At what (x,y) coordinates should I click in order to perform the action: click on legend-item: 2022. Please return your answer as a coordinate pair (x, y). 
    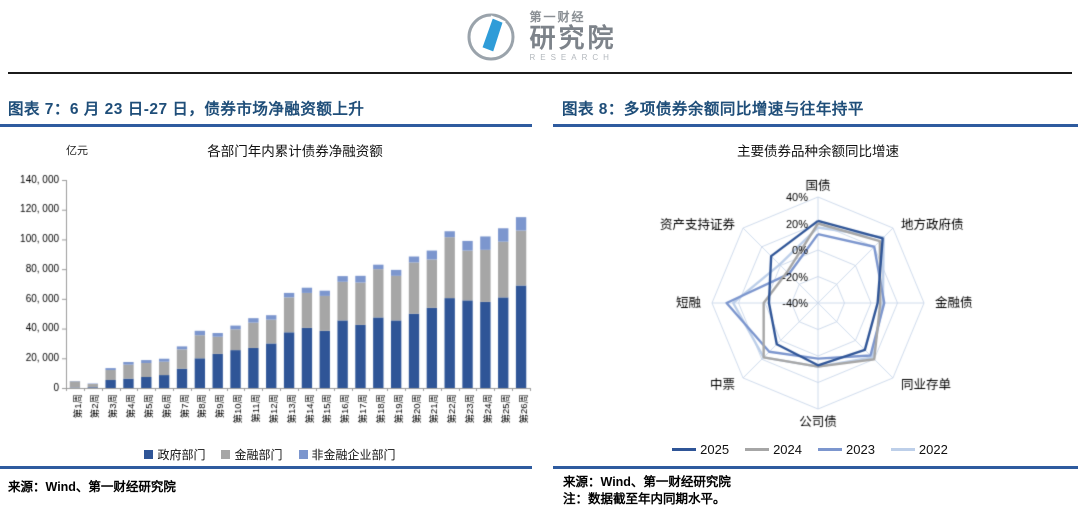
    Looking at the image, I should click on (919, 449).